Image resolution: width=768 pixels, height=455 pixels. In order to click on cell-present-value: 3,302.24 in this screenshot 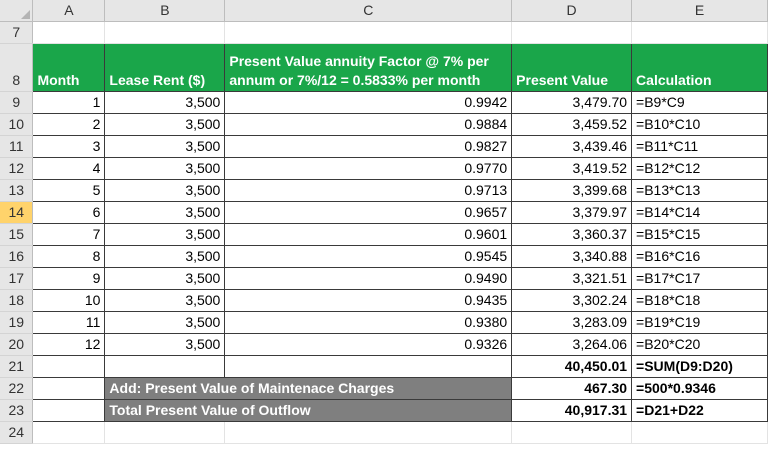, I will do `click(572, 300)`.